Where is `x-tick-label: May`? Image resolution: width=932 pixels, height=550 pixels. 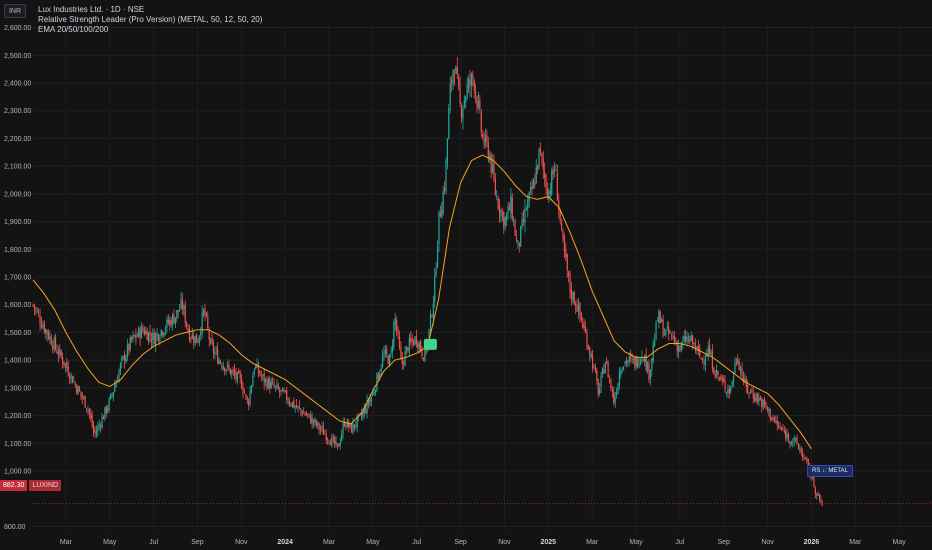
x-tick-label: May is located at coordinates (373, 542).